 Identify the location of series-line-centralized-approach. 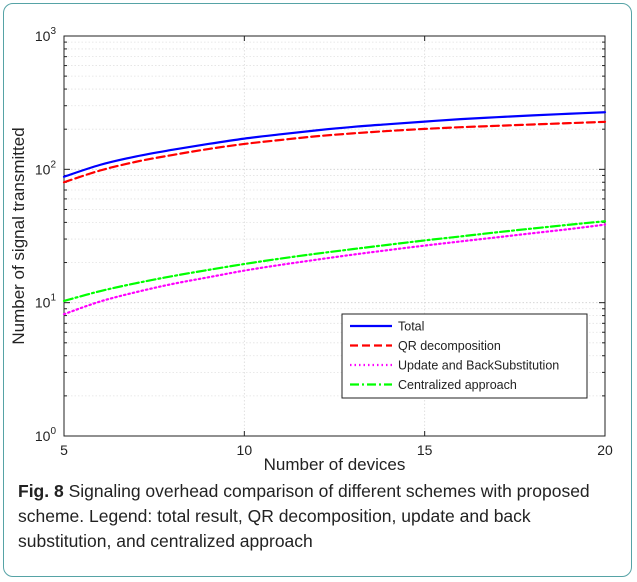
(334, 261).